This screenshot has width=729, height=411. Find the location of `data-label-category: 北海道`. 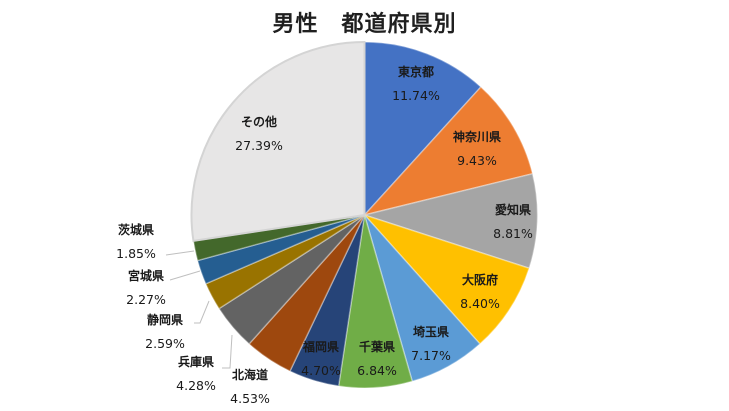

data-label-category: 北海道 is located at coordinates (249, 375).